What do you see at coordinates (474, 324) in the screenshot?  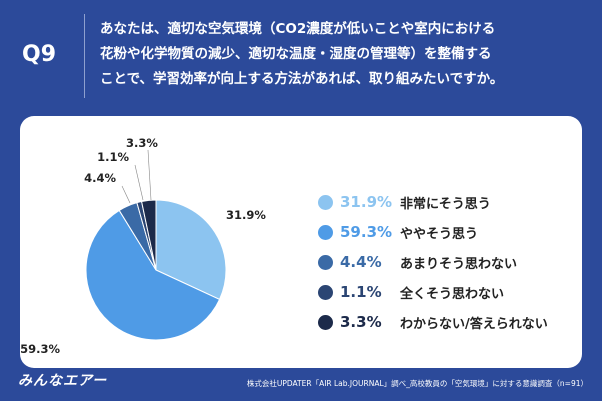 I see `legend-label: わからない/答えられない` at bounding box center [474, 324].